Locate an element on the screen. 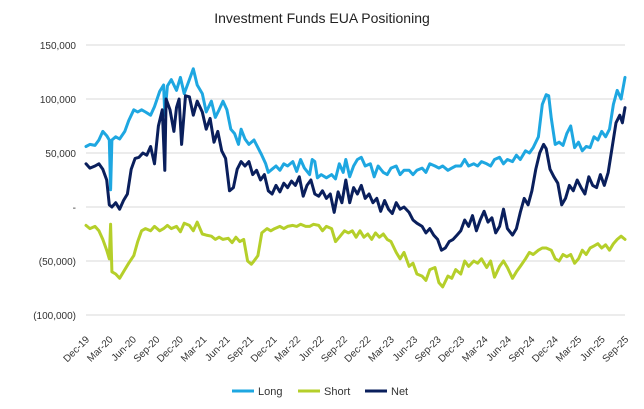  legend: Long Short Net is located at coordinates (320, 392).